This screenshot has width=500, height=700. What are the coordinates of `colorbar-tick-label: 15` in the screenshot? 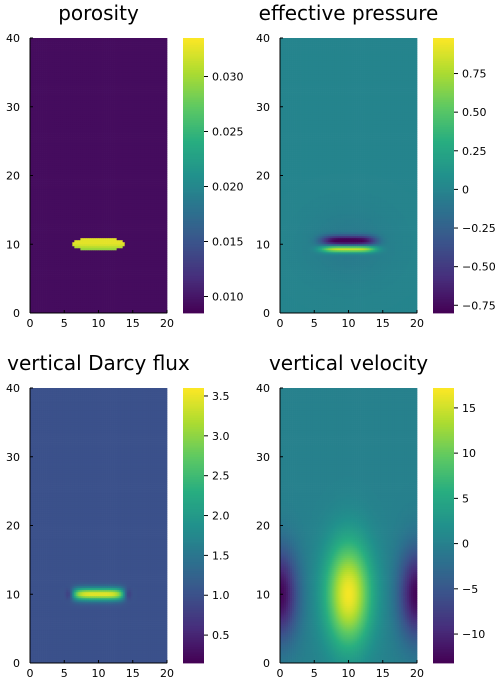 It's located at (469, 408).